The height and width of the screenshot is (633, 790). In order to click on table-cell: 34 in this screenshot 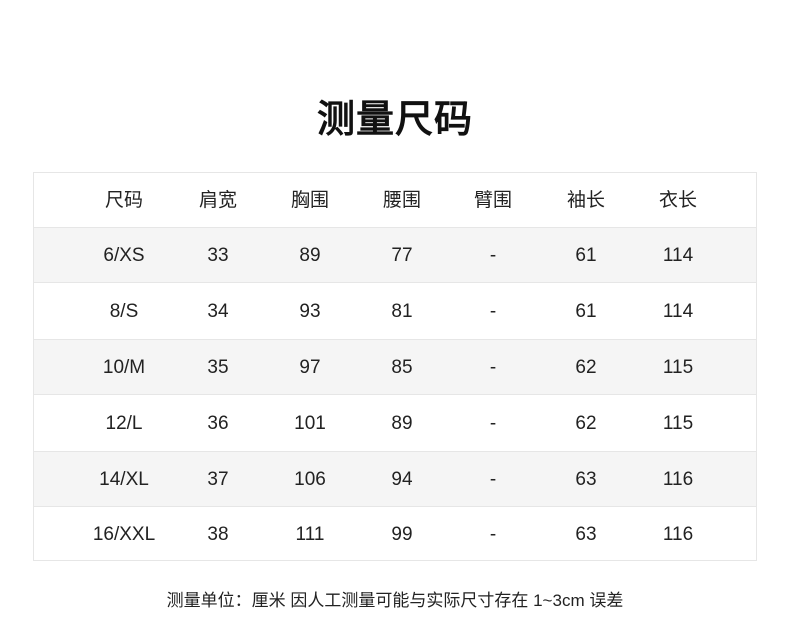, I will do `click(218, 311)`.